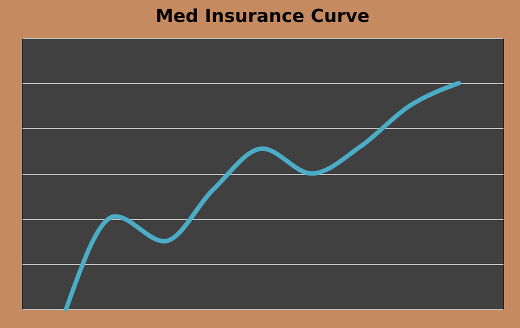 The image size is (520, 328). Describe the element at coordinates (262, 16) in the screenshot. I see `chart-title: Med Insurance Curve` at that location.